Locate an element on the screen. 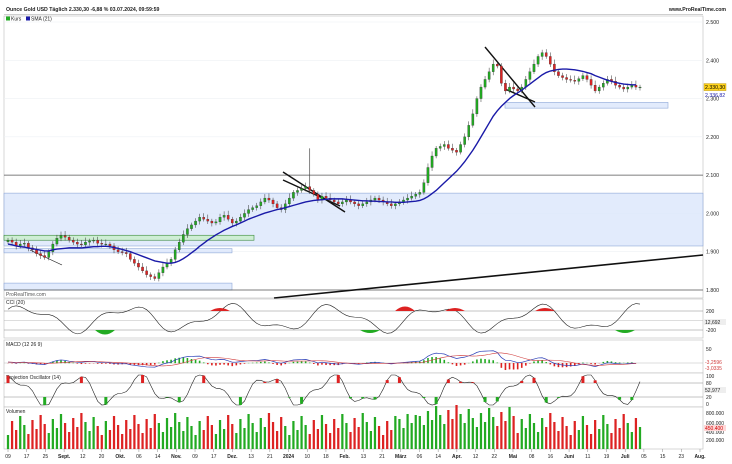 The image size is (732, 464). x-tick-label: Sept. is located at coordinates (64, 457).